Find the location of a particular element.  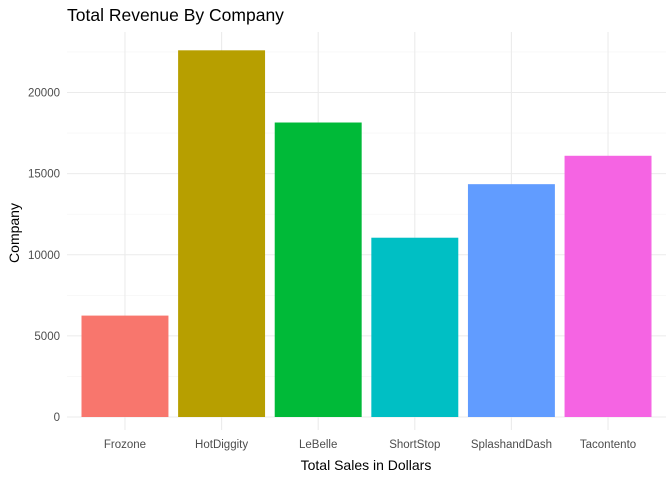

y-tick-labels: 0 5000 10000 15000 20000 is located at coordinates (44, 256).